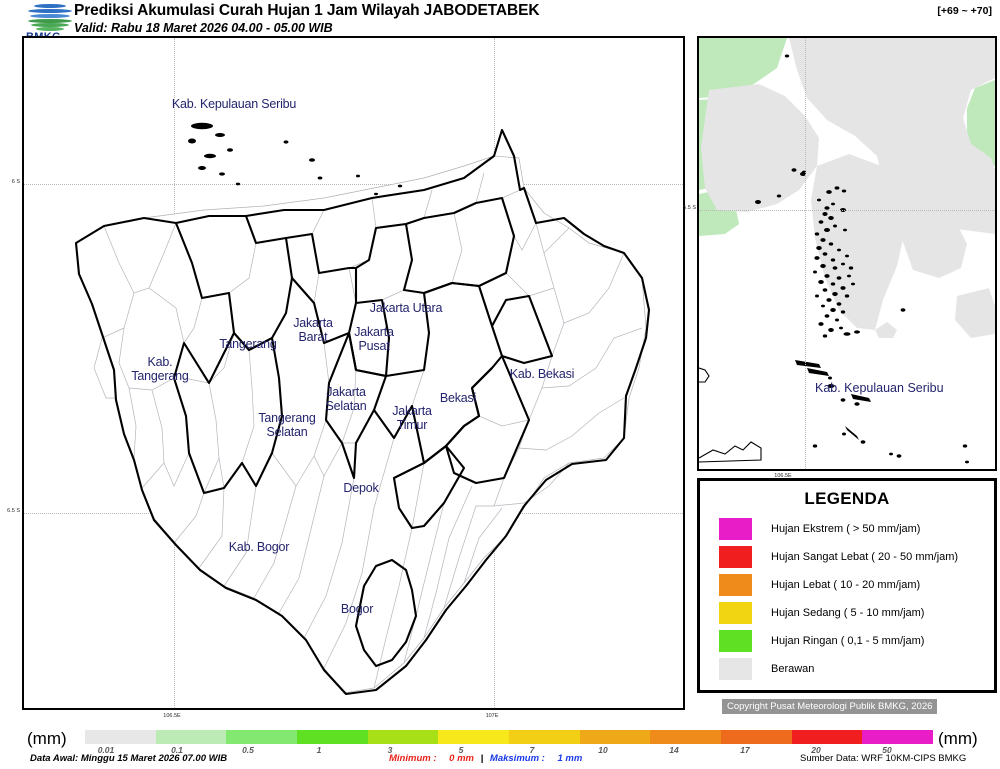  What do you see at coordinates (346, 399) in the screenshot?
I see `map-label-jakarta-selatan: Jakarta Selatan` at bounding box center [346, 399].